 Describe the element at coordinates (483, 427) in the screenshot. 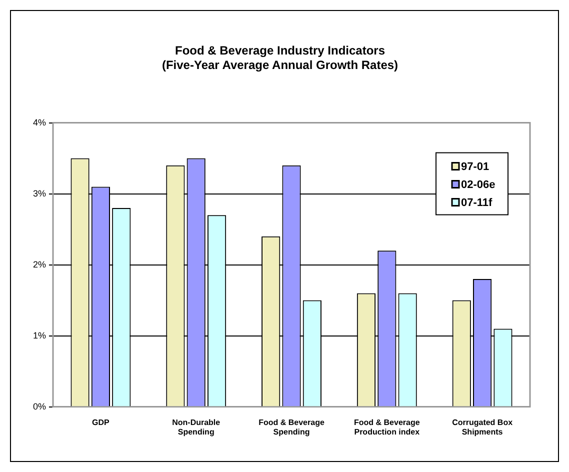

I see `x-tick-label: Corrugated Box Shipments` at that location.